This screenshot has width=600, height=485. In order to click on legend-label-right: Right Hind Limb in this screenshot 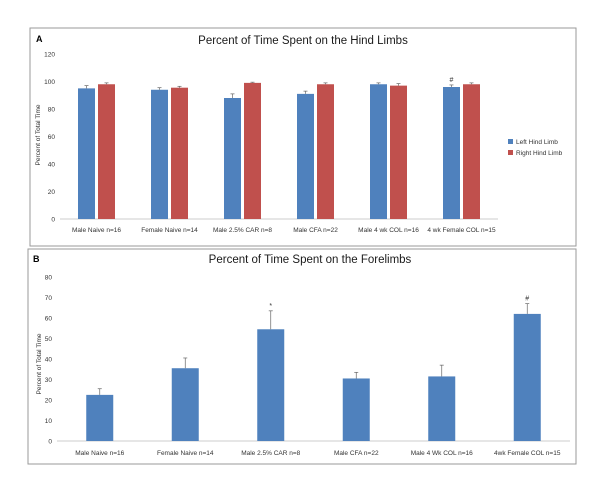, I will do `click(539, 153)`.